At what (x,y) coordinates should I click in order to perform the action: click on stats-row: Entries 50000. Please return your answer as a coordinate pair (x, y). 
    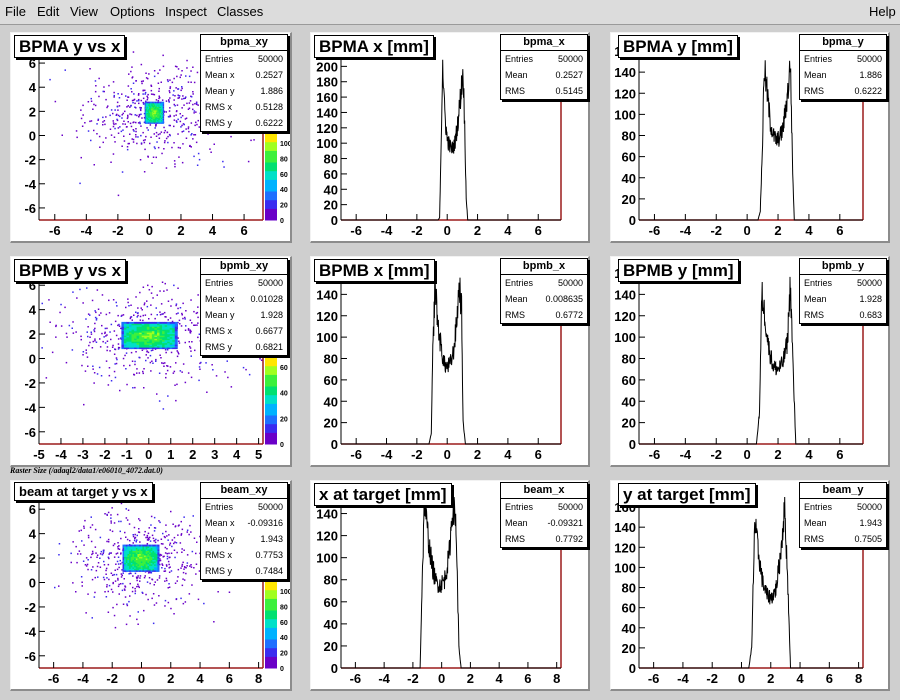
    Looking at the image, I should click on (244, 59).